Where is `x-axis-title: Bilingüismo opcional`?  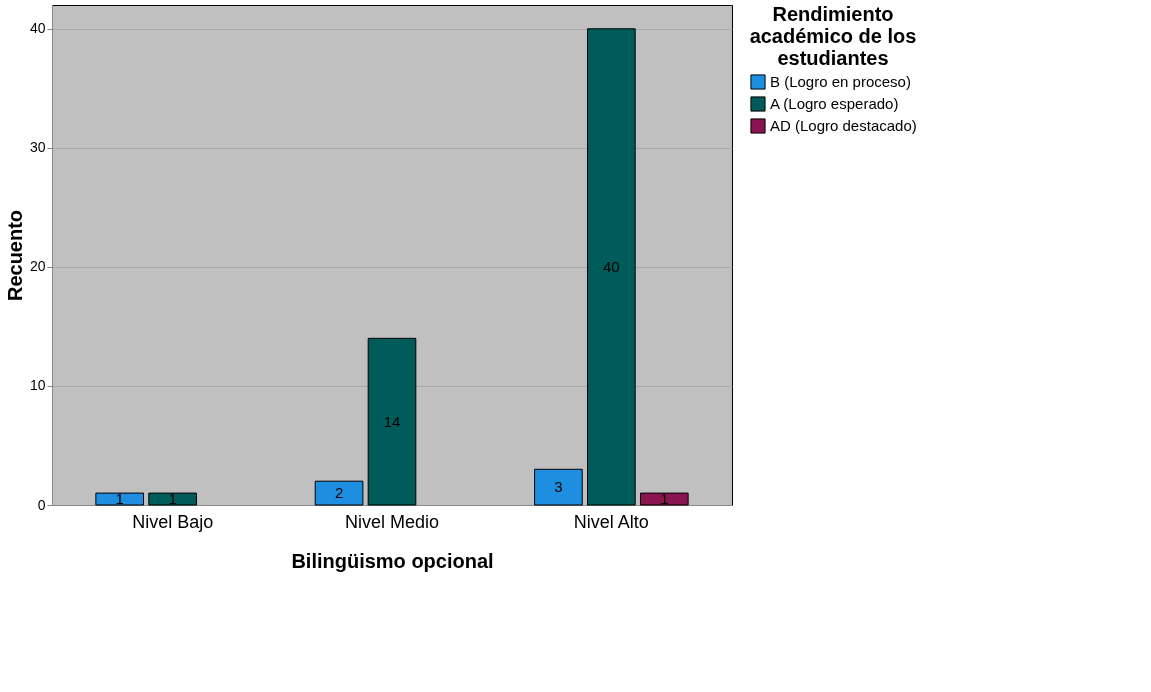
x-axis-title: Bilingüismo opcional is located at coordinates (392, 560).